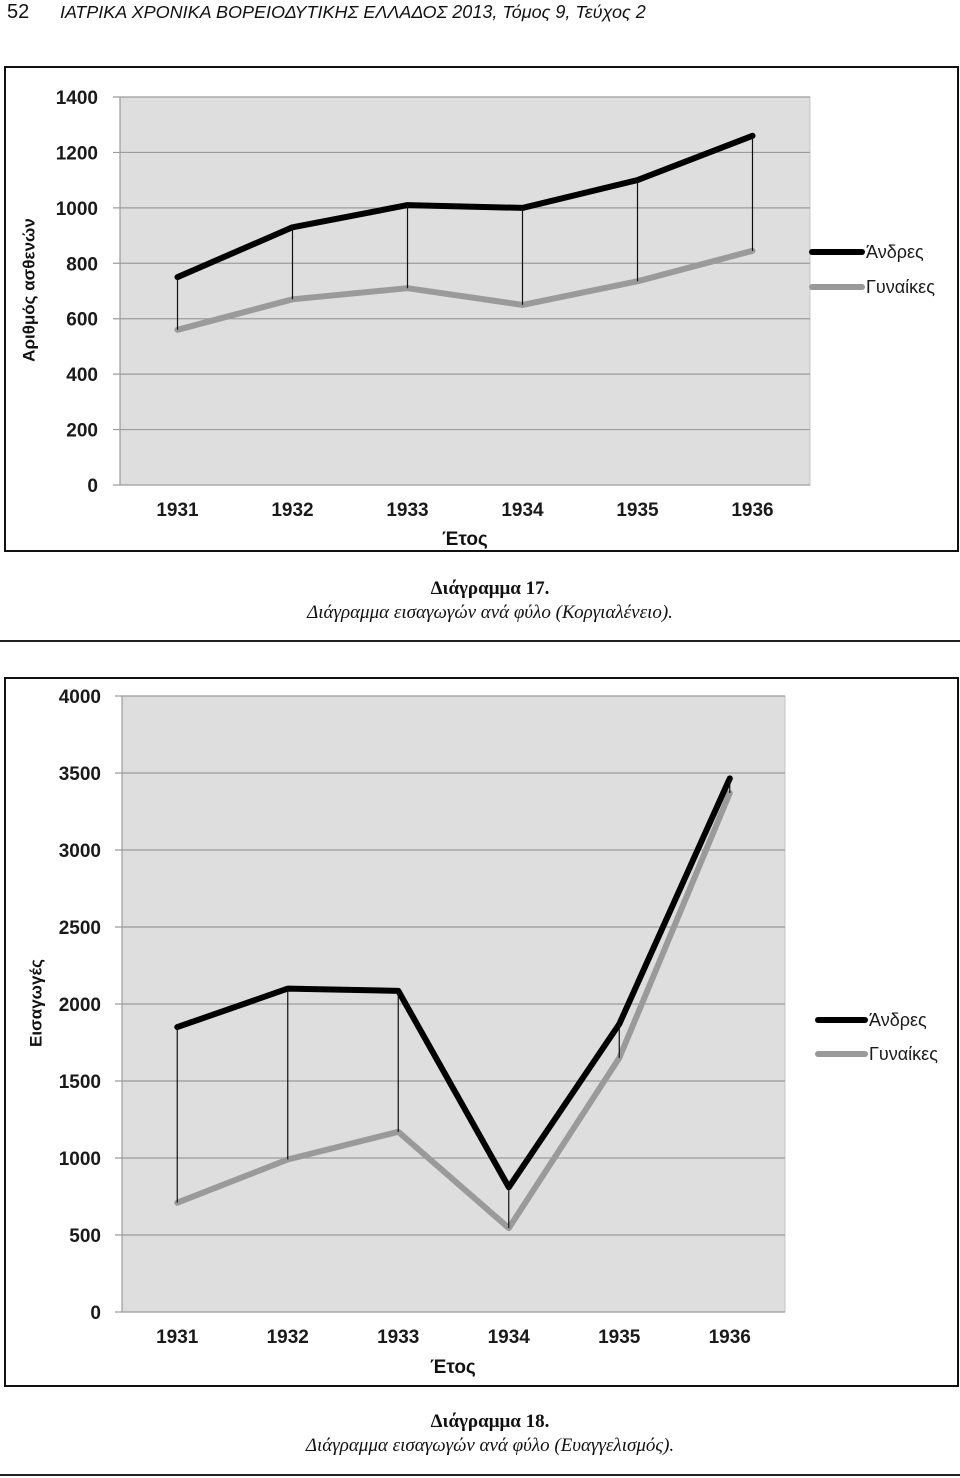  Describe the element at coordinates (82, 431) in the screenshot. I see `y-tick-label: 200` at that location.